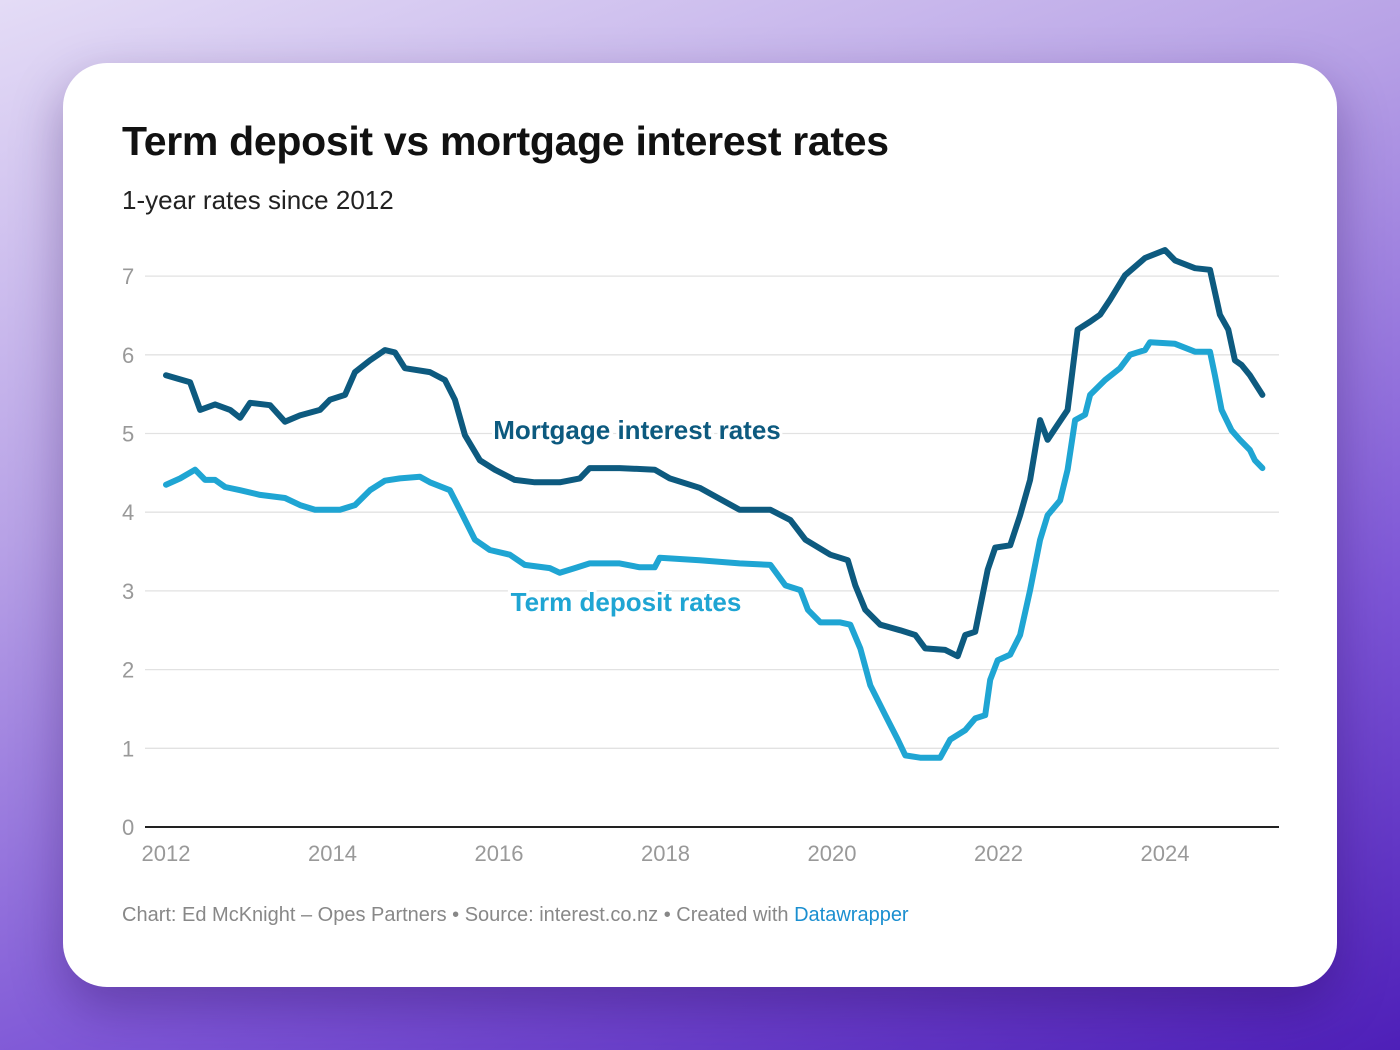  Describe the element at coordinates (128, 512) in the screenshot. I see `y-tick-label: 4` at that location.